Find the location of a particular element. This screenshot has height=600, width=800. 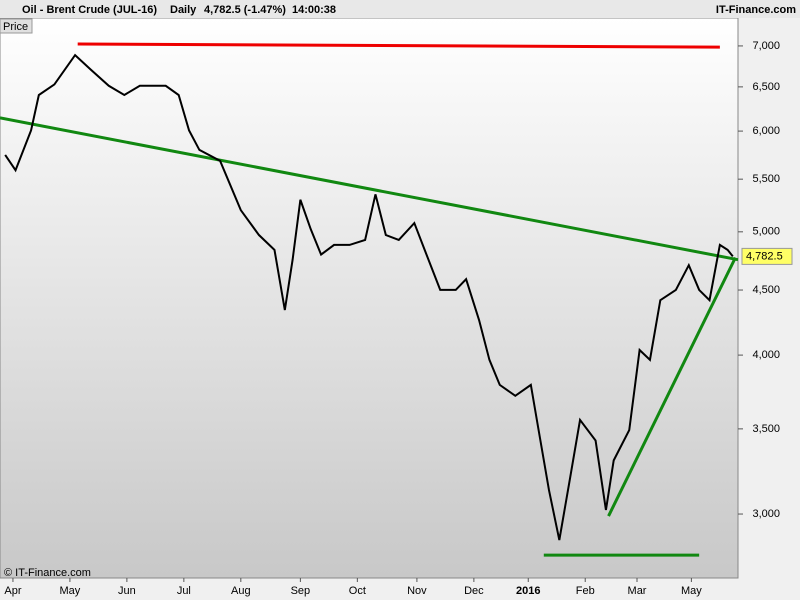

y-tick-label: 5,000 is located at coordinates (766, 232).